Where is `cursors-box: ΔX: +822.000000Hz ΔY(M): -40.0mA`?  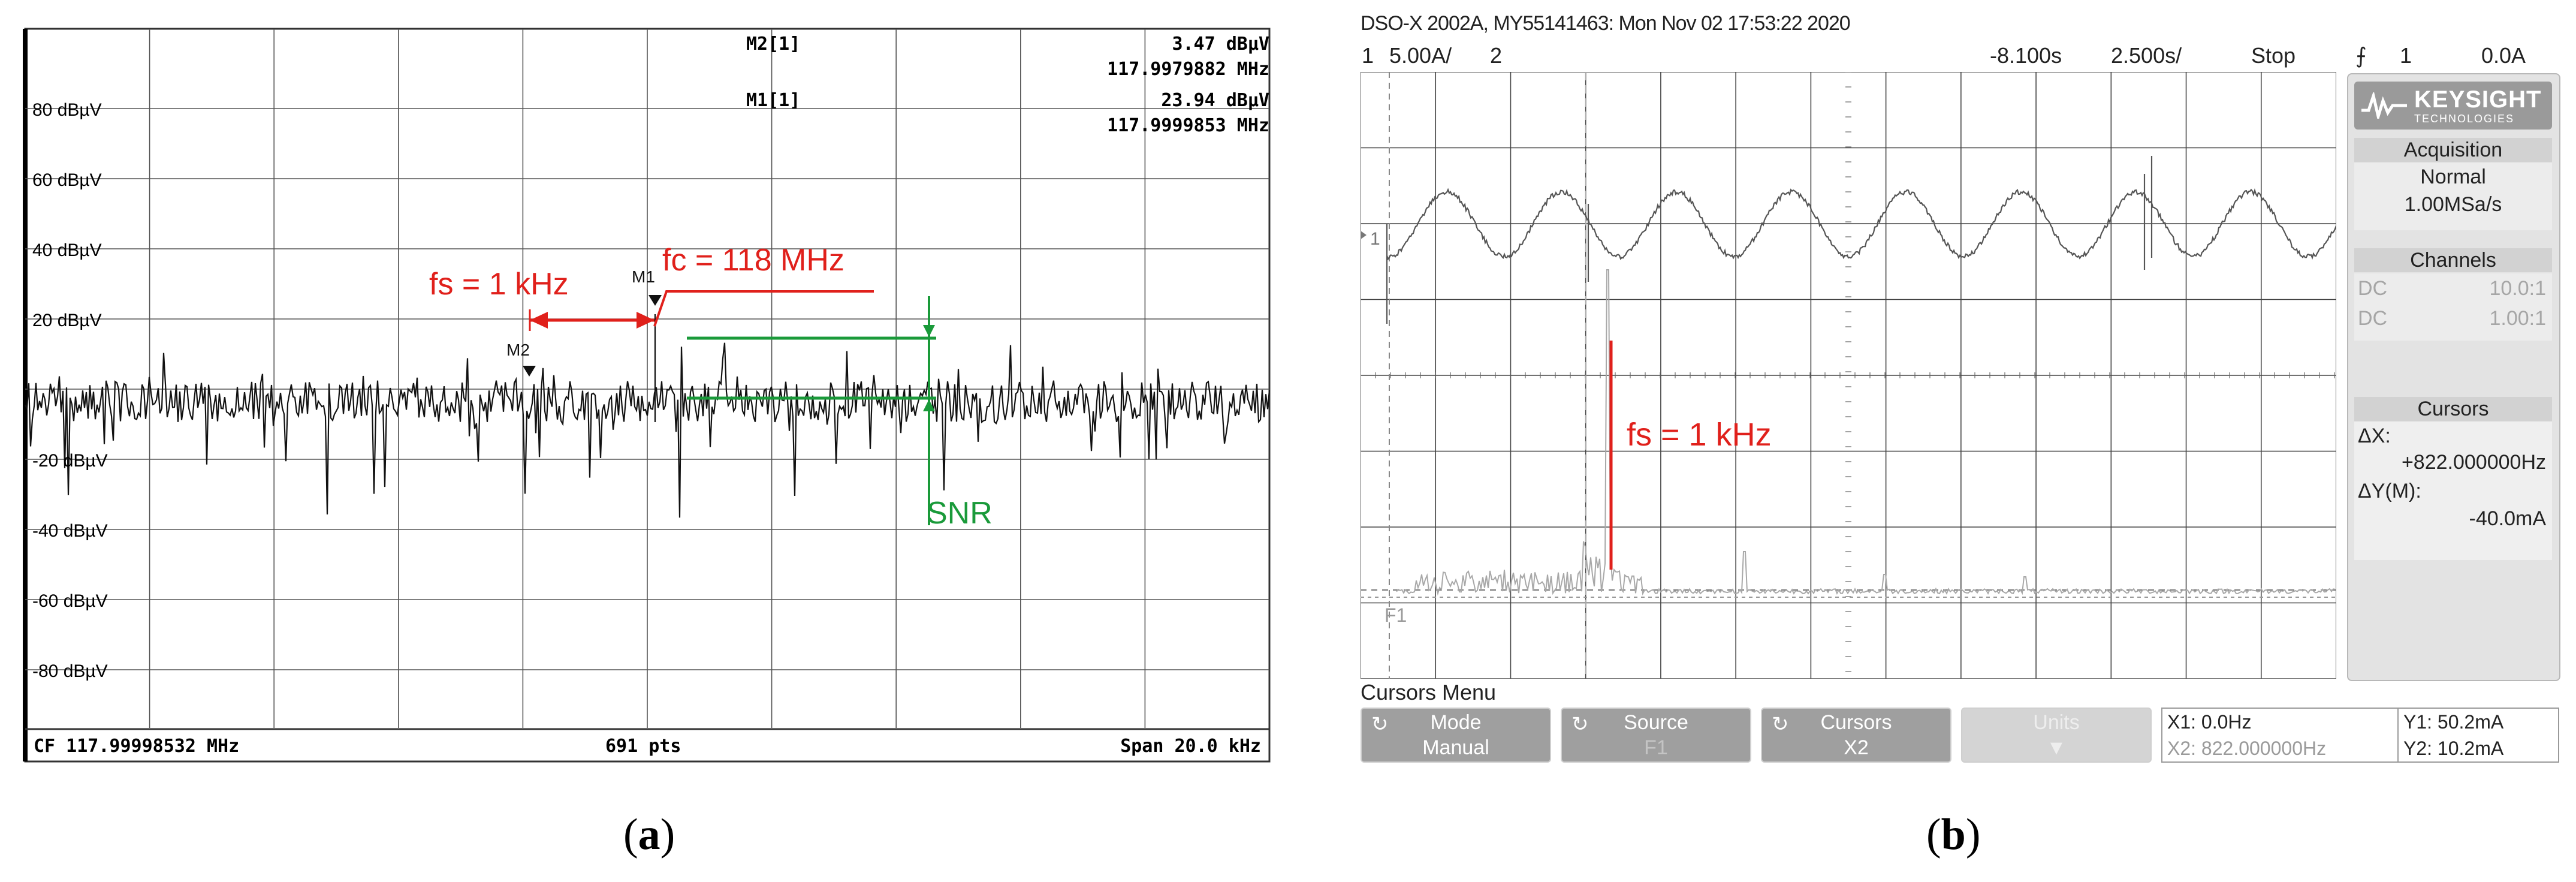
cursors-box: ΔX: +822.000000Hz ΔY(M): -40.0mA is located at coordinates (2453, 491).